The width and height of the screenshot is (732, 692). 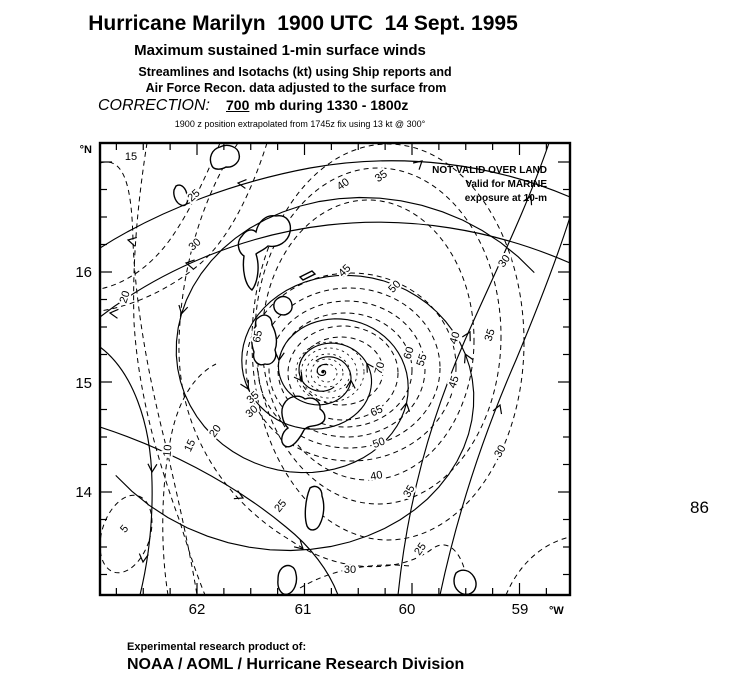 What do you see at coordinates (303, 23) in the screenshot?
I see `page-title: Hurricane Marilyn 1900 UTC 14 Sept. 1995` at bounding box center [303, 23].